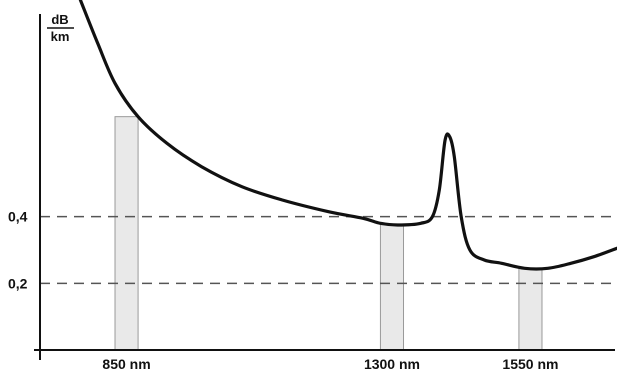 This screenshot has height=372, width=617. Describe the element at coordinates (392, 364) in the screenshot. I see `x-tick-label: 1300 nm` at that location.